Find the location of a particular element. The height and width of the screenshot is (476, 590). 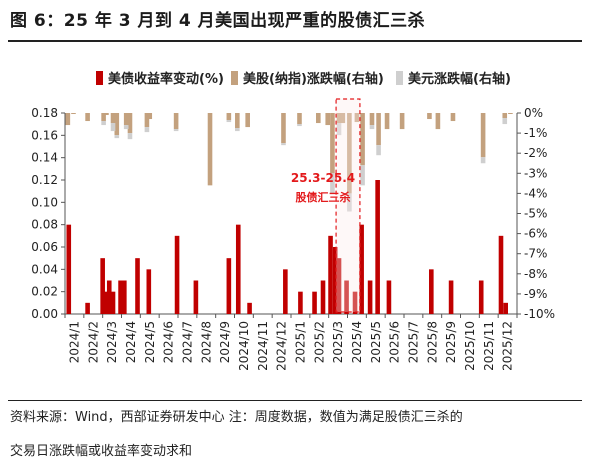

left-tick-label: 0.12 is located at coordinates (44, 180).